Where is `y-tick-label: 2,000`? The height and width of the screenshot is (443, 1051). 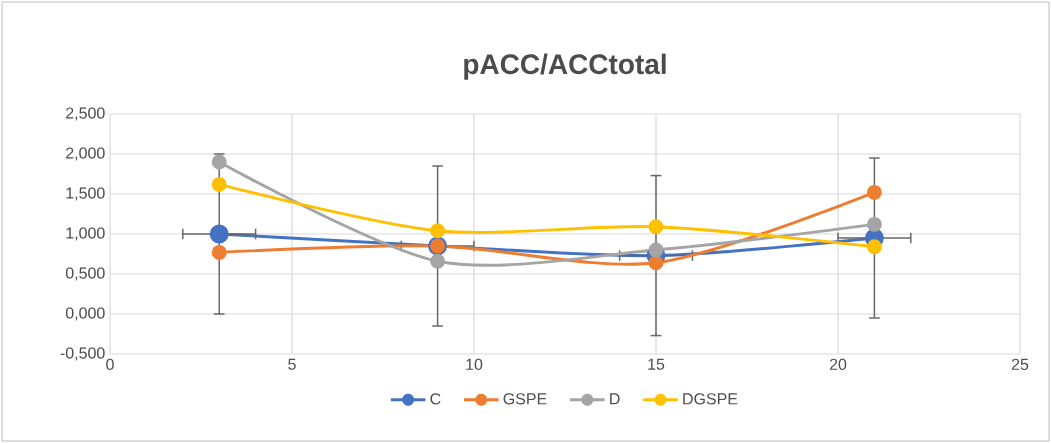
y-tick-label: 2,000 is located at coordinates (85, 154).